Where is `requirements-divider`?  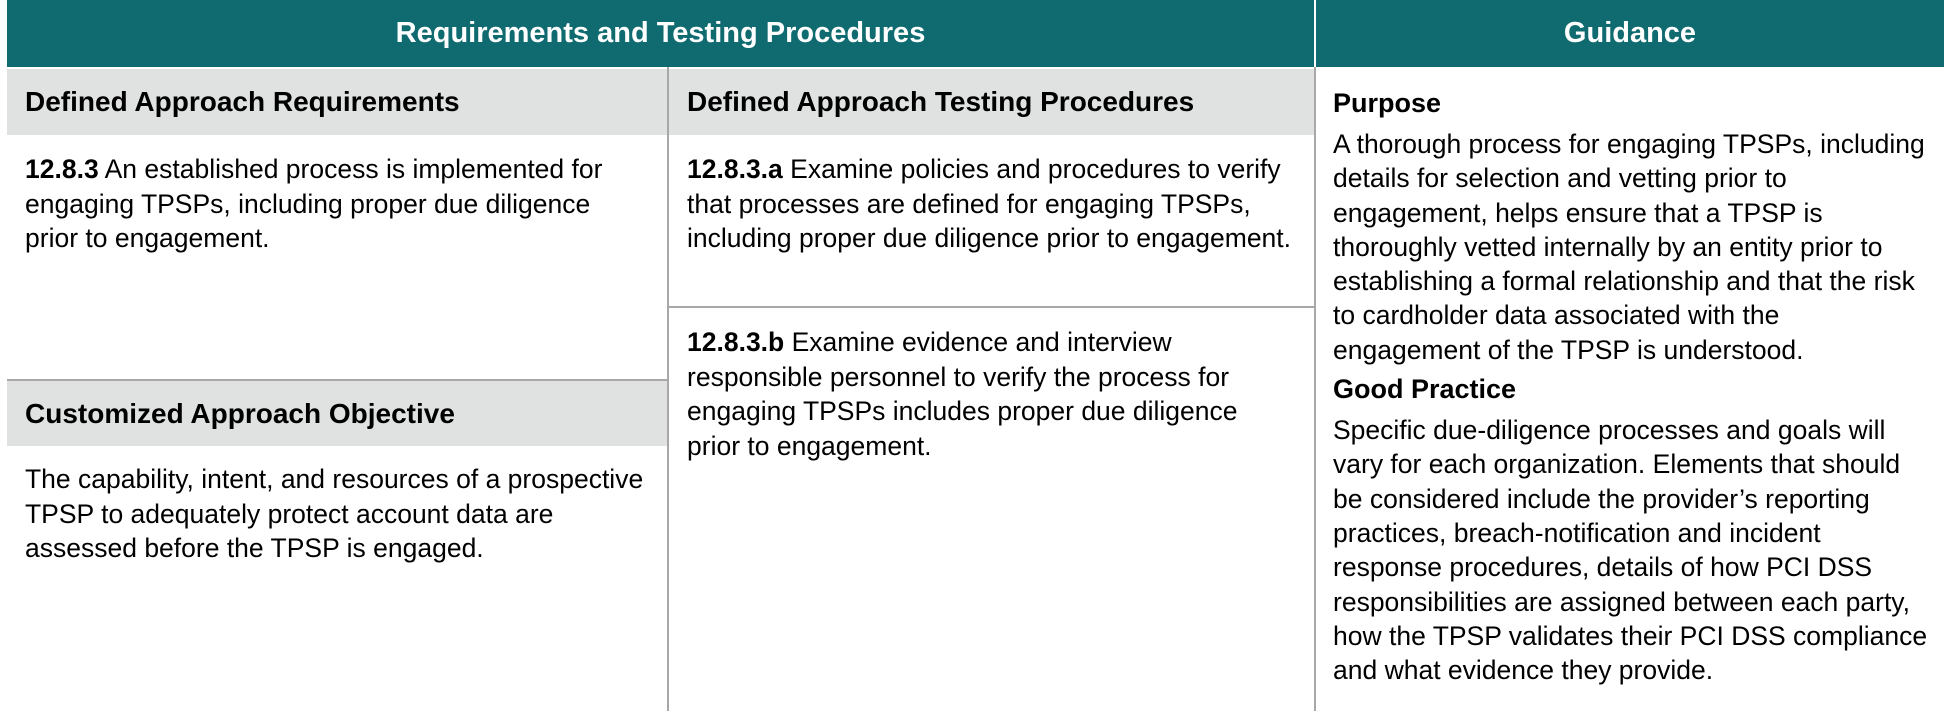
requirements-divider is located at coordinates (337, 380).